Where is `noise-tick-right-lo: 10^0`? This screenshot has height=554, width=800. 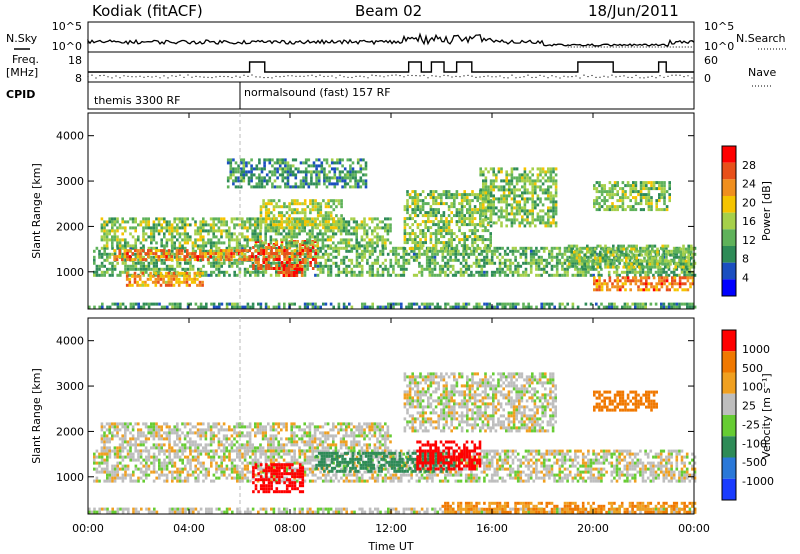 noise-tick-right-lo: 10^0 is located at coordinates (719, 46).